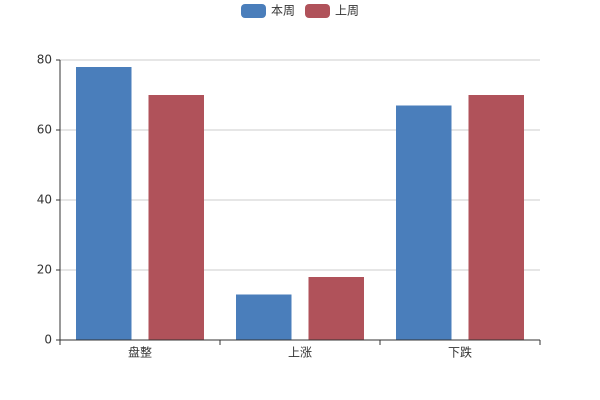 Image resolution: width=600 pixels, height=400 pixels. Describe the element at coordinates (460, 352) in the screenshot. I see `x-tick-label: 下跌` at that location.